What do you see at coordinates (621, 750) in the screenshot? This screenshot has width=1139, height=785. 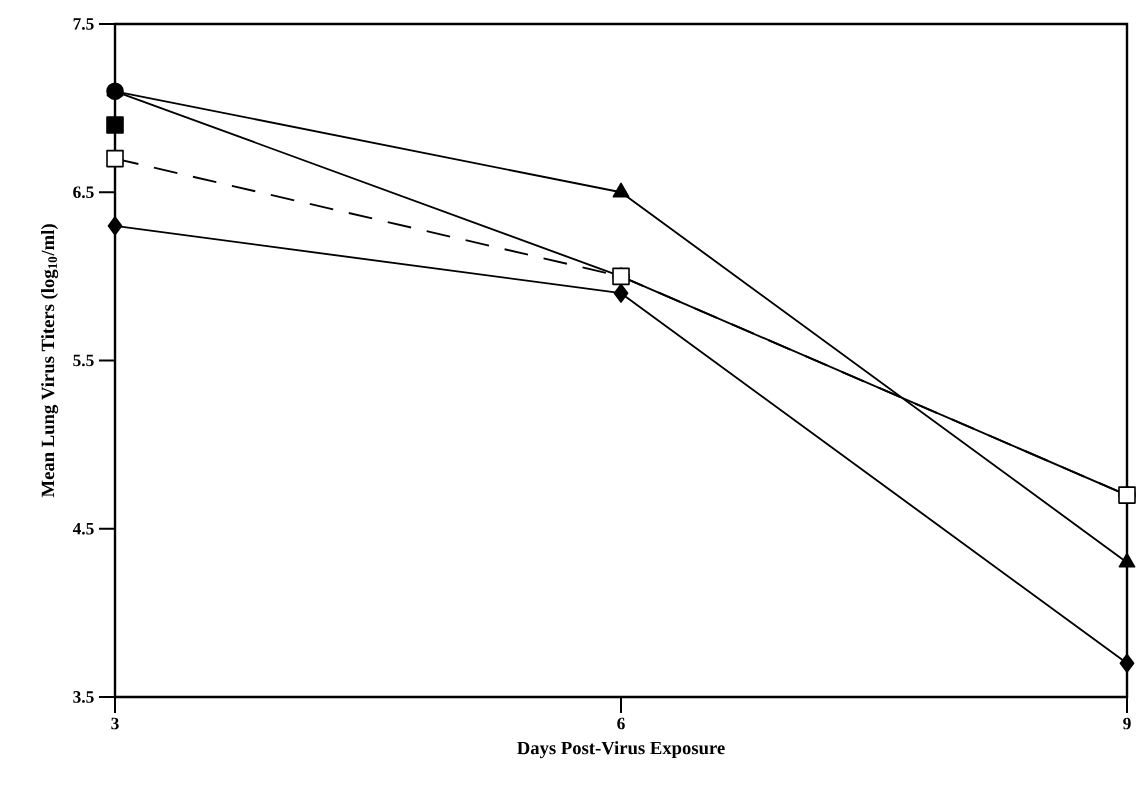 I see `x-axis-title: Days Post-Virus Exposure` at bounding box center [621, 750].